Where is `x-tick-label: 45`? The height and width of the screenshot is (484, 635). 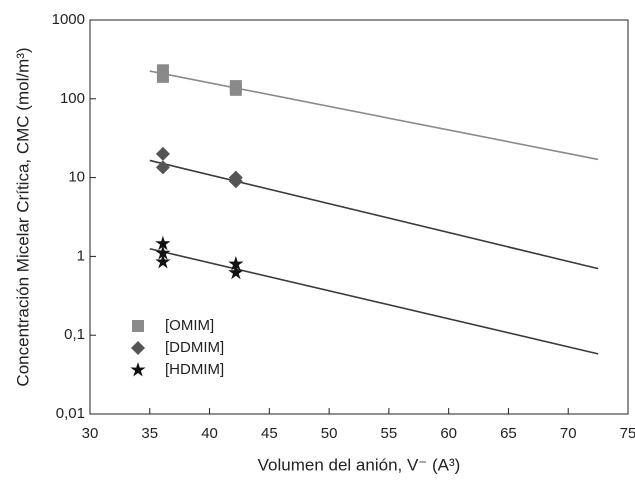
x-tick-label: 45 is located at coordinates (269, 433).